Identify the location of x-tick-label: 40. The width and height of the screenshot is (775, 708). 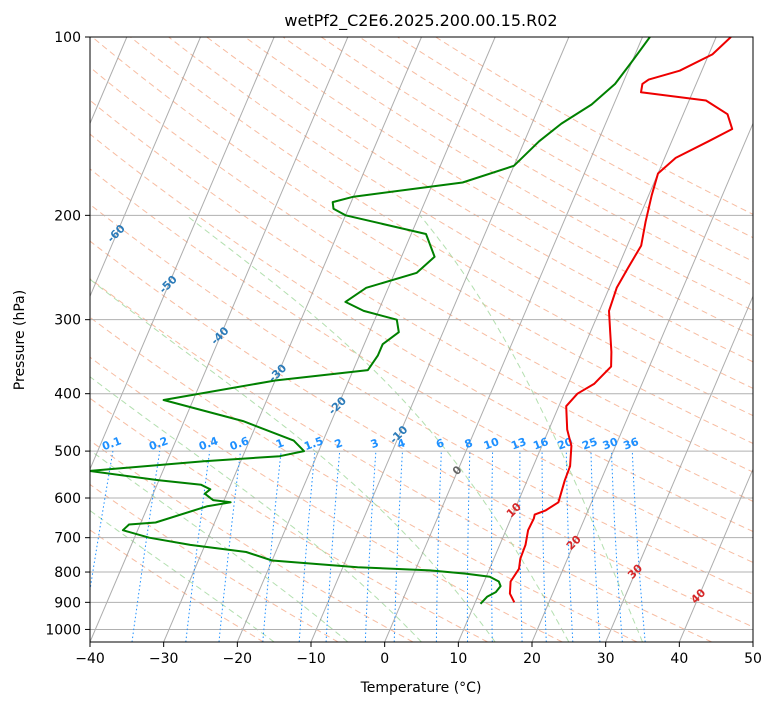
(679, 659).